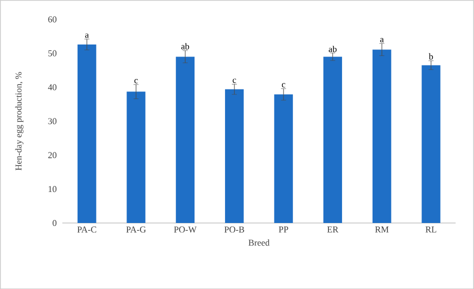 This screenshot has width=474, height=289. What do you see at coordinates (136, 229) in the screenshot?
I see `x-tick-label: PA-G` at bounding box center [136, 229].